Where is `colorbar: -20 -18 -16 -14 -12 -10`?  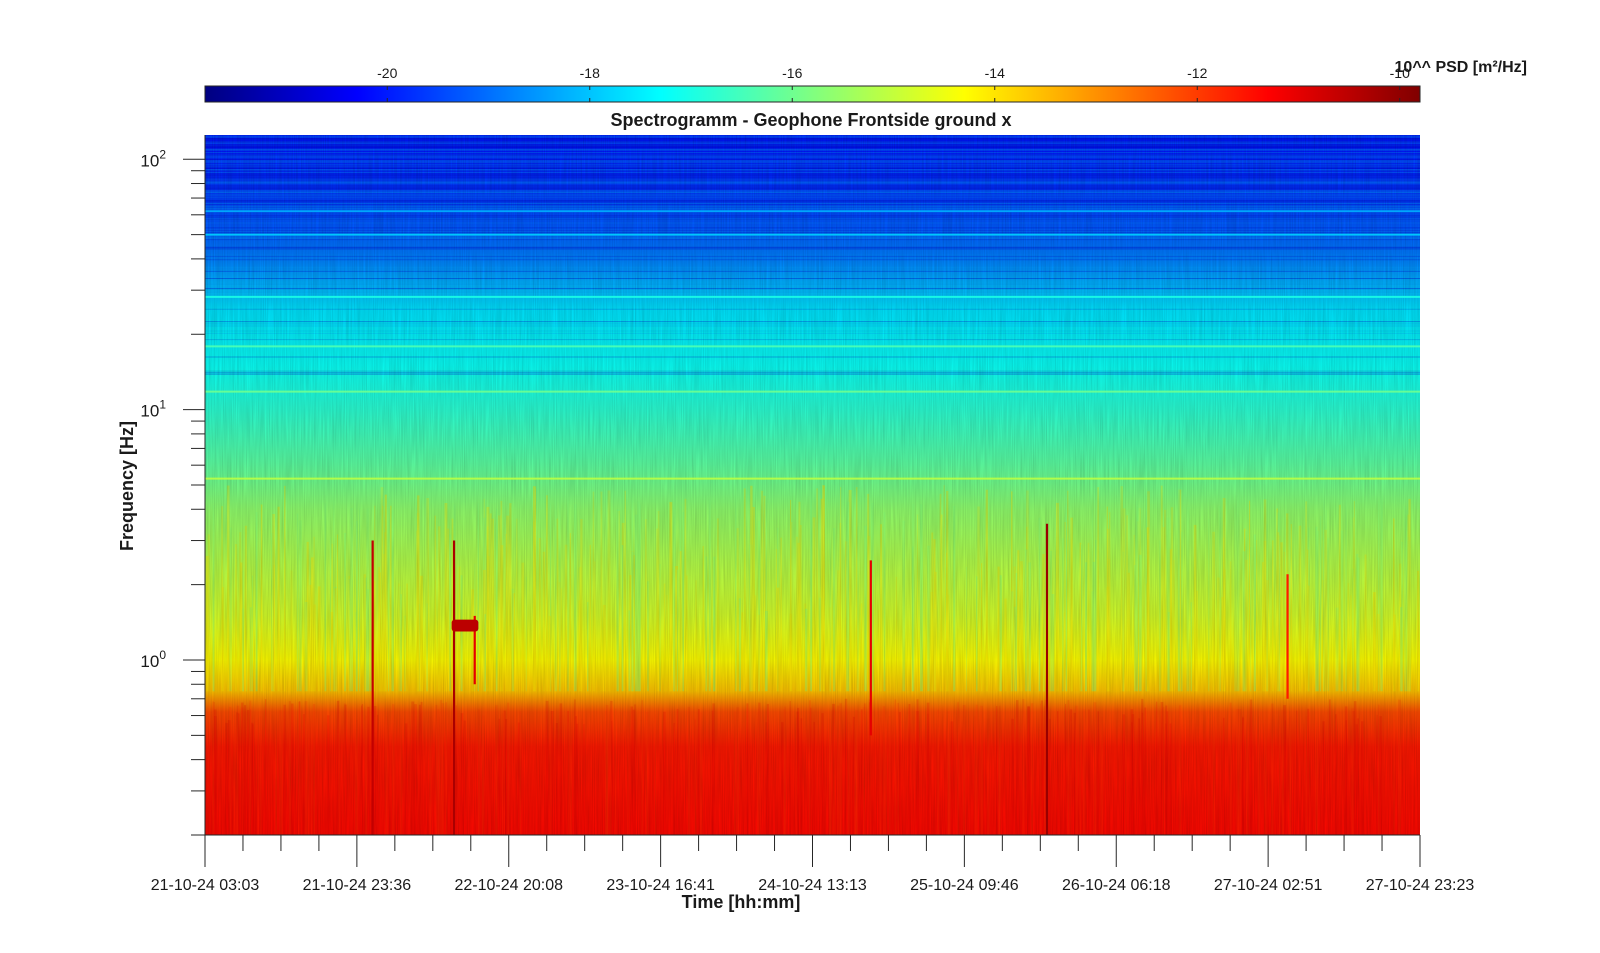
colorbar: -20 -18 -16 -14 -12 -10 is located at coordinates (812, 84).